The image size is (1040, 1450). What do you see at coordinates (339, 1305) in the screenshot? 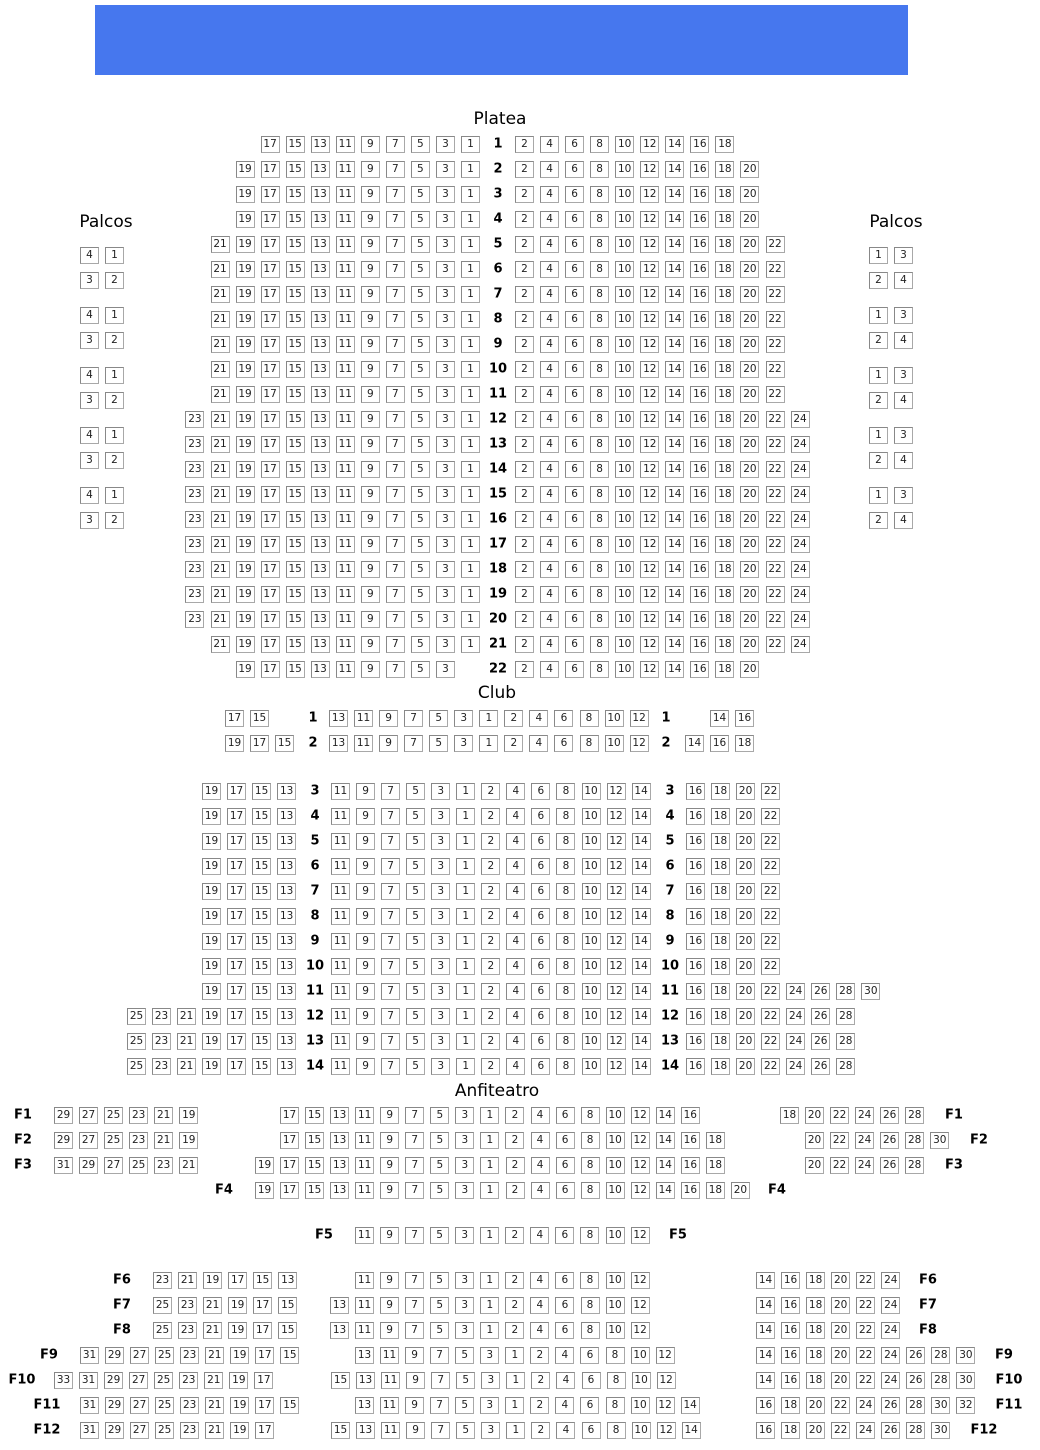
I see `seat-anfiteatro: 13` at bounding box center [339, 1305].